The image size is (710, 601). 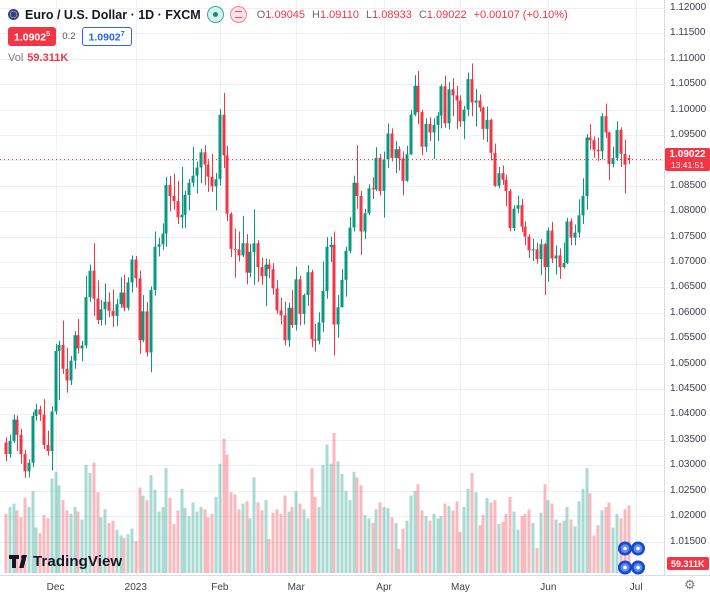 What do you see at coordinates (688, 84) in the screenshot?
I see `y-axis-tick-label: 1.10500` at bounding box center [688, 84].